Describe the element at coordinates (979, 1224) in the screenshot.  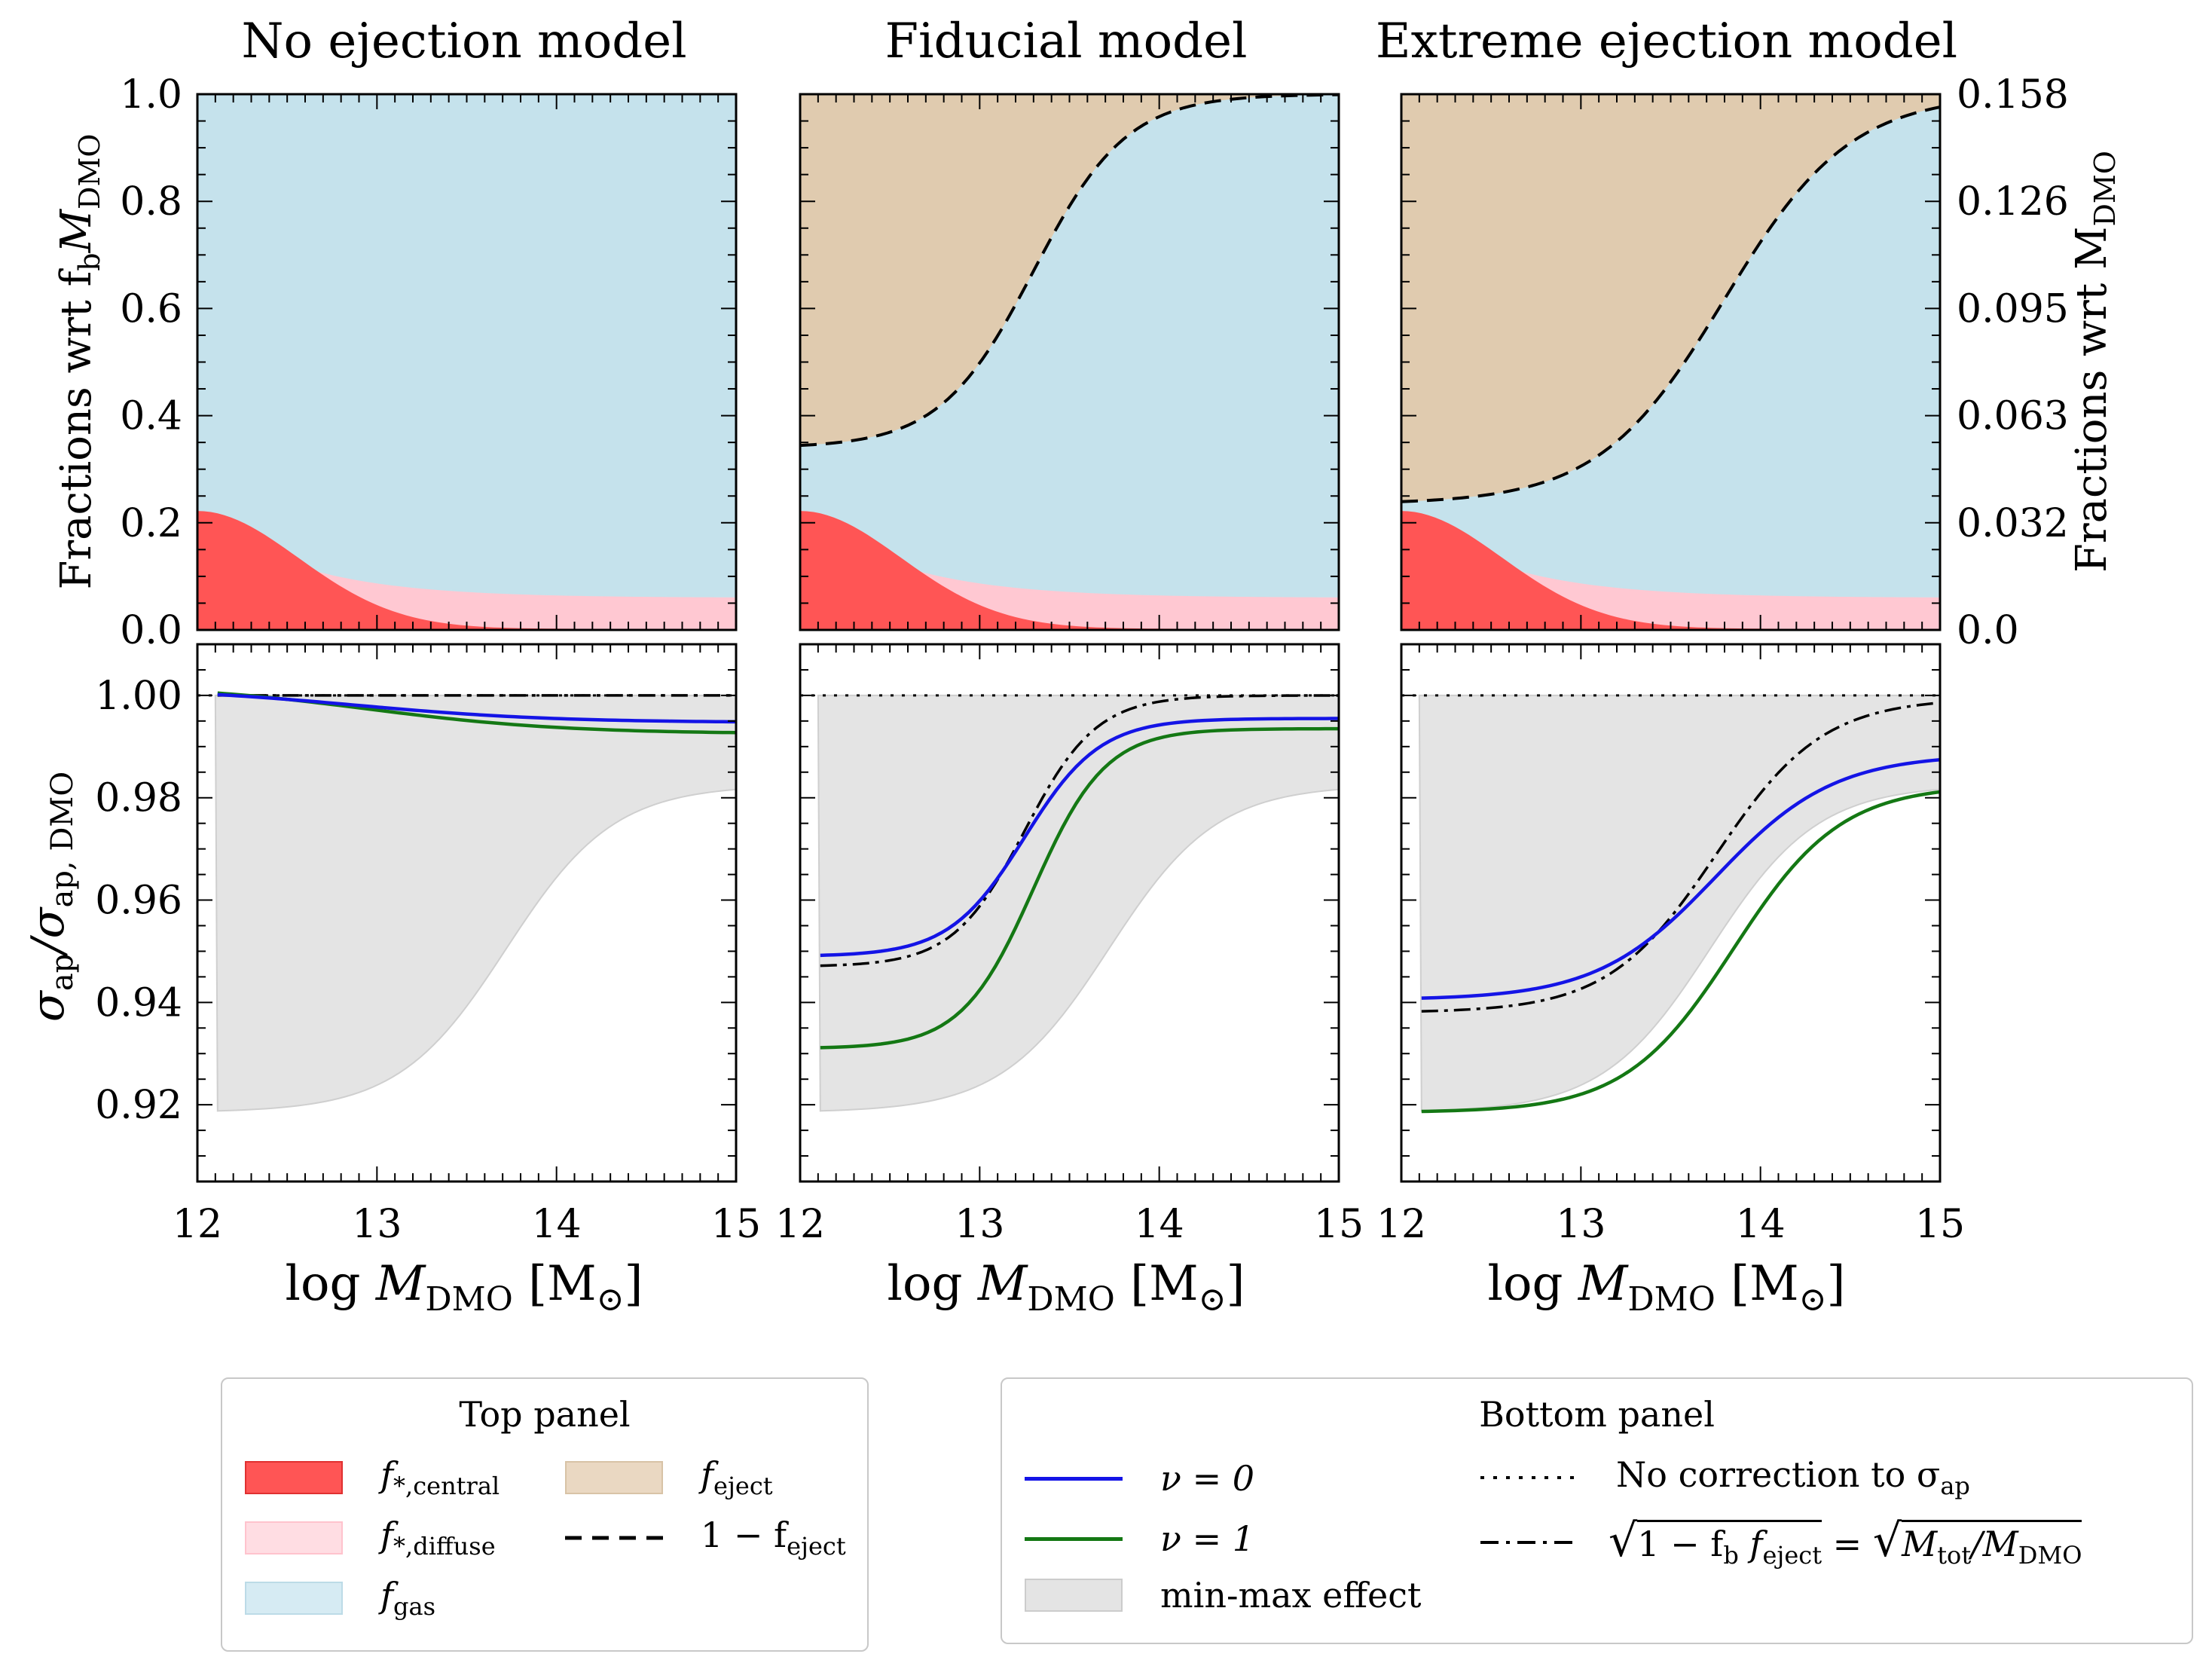
I see `x-tick-label-fid: 13` at that location.